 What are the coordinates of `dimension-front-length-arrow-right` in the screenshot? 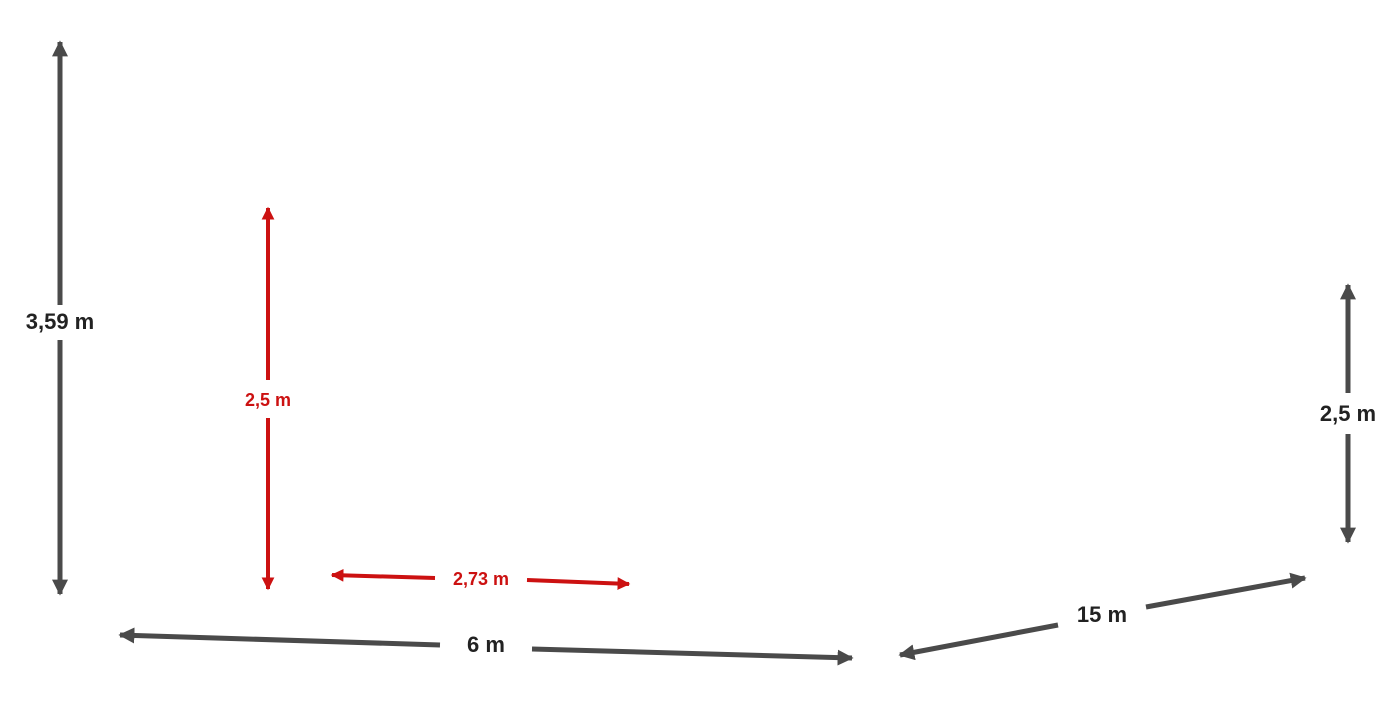 It's located at (692, 656).